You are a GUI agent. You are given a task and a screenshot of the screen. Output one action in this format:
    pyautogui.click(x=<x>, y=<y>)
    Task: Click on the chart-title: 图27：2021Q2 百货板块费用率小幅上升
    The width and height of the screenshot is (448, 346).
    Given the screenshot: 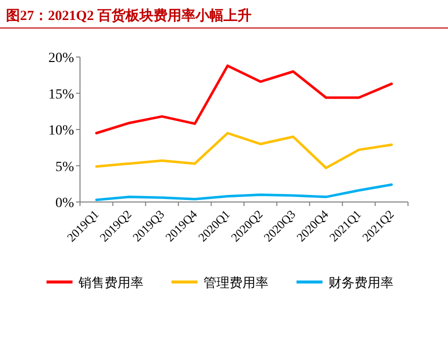 What is the action you would take?
    pyautogui.click(x=129, y=15)
    